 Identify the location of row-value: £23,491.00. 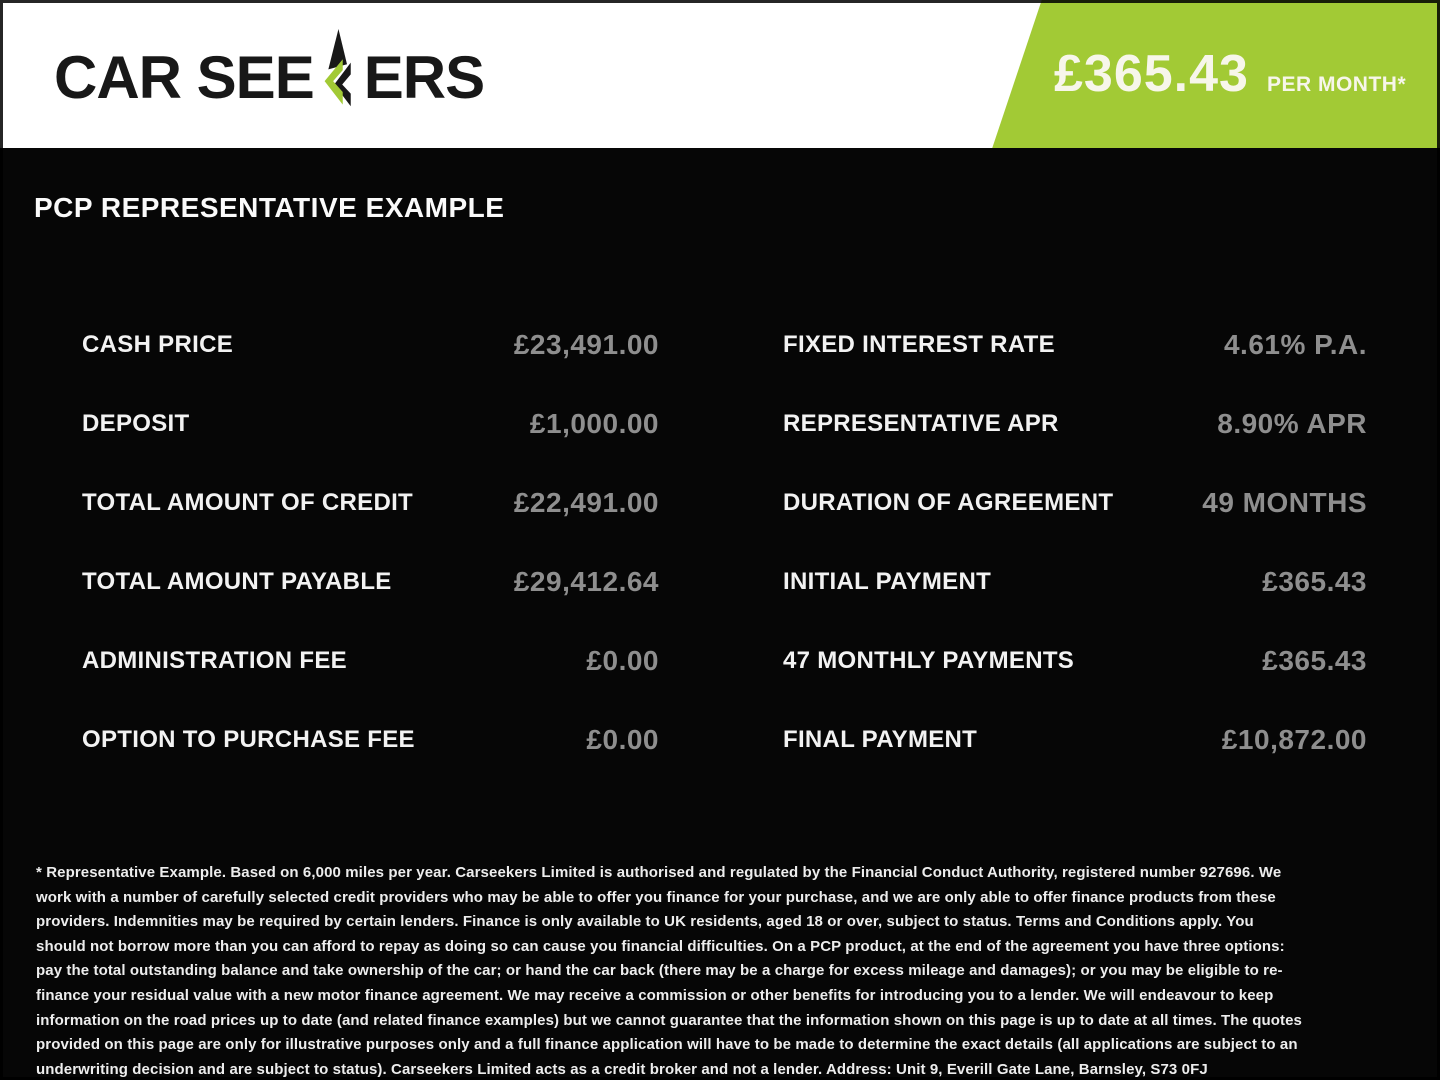
(586, 344).